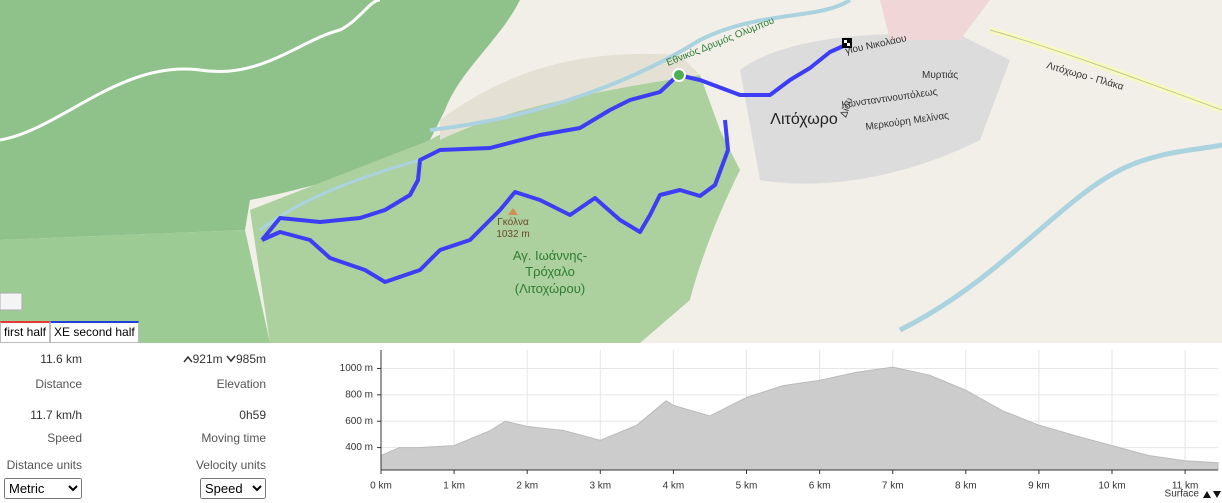 The width and height of the screenshot is (1222, 503). What do you see at coordinates (94, 332) in the screenshot?
I see `tab: XE second half` at bounding box center [94, 332].